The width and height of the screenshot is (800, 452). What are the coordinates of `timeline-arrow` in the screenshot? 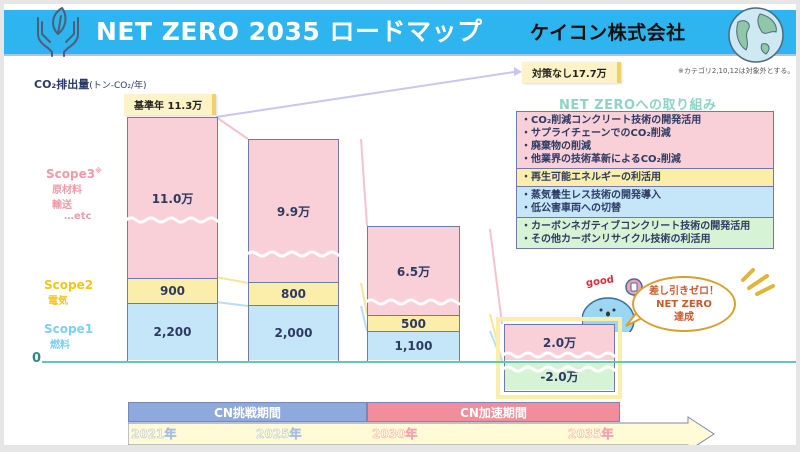 It's located at (421, 430).